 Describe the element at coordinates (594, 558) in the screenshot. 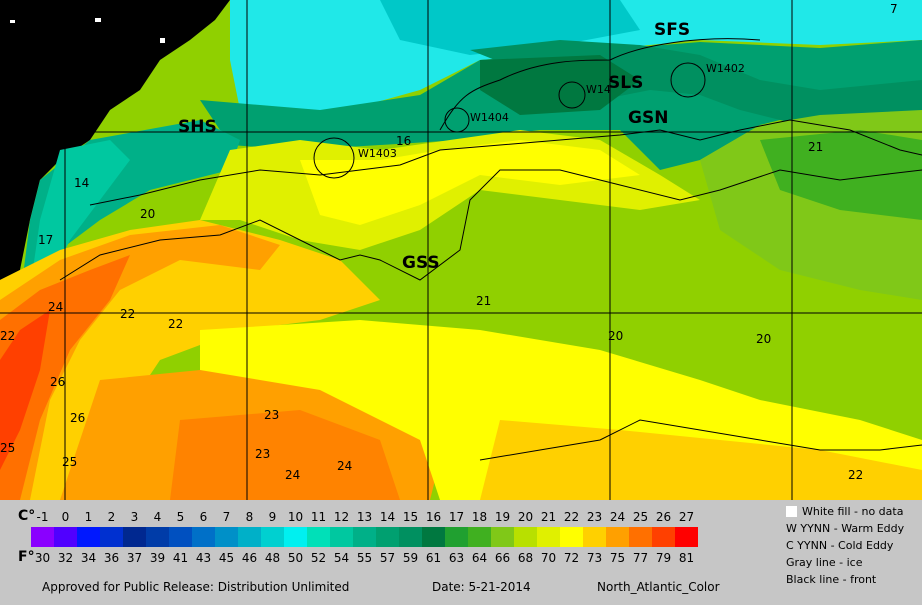

I see `fahrenheit-tick: 73` at that location.